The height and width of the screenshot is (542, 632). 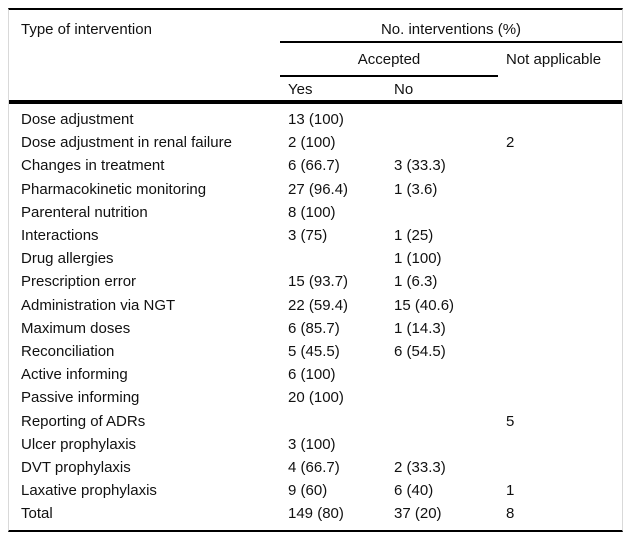 What do you see at coordinates (420, 467) in the screenshot?
I see `cell-no: 2 (33.3)` at bounding box center [420, 467].